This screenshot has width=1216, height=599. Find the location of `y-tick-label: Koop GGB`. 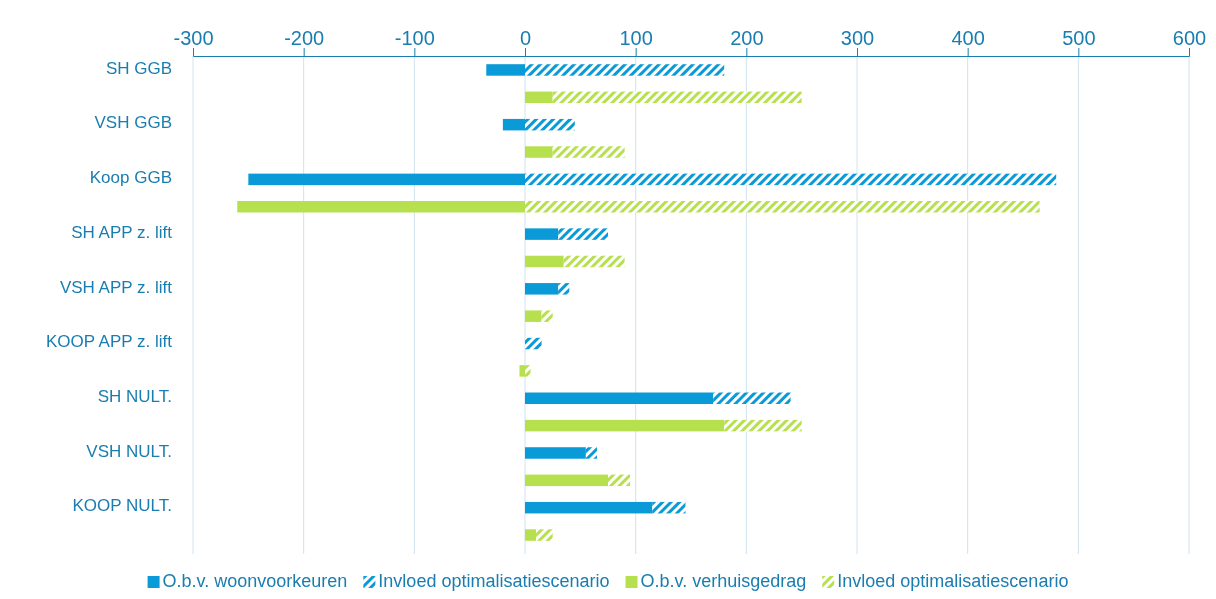

y-tick-label: Koop GGB is located at coordinates (130, 178).